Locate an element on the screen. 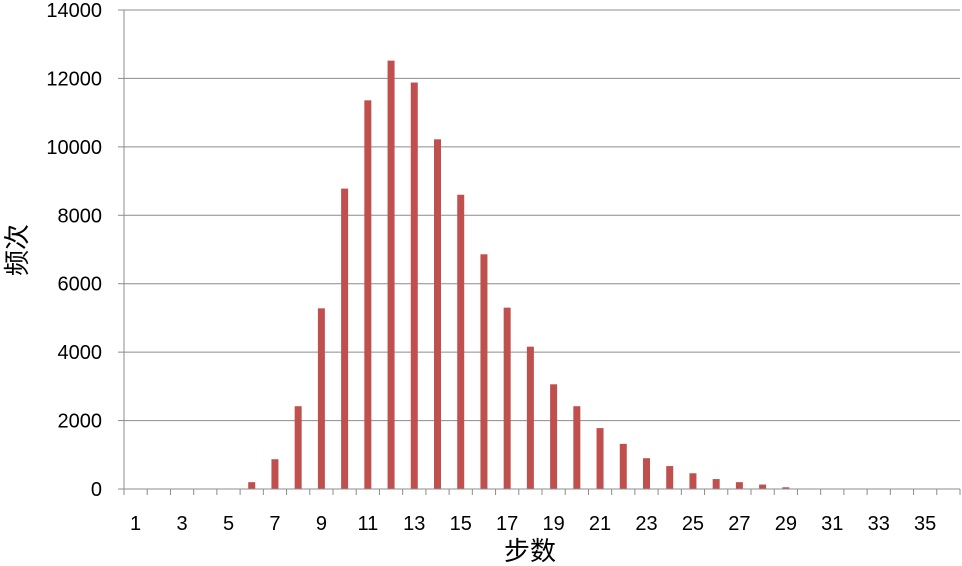 The width and height of the screenshot is (962, 566). x-tick-label: 17 is located at coordinates (507, 524).